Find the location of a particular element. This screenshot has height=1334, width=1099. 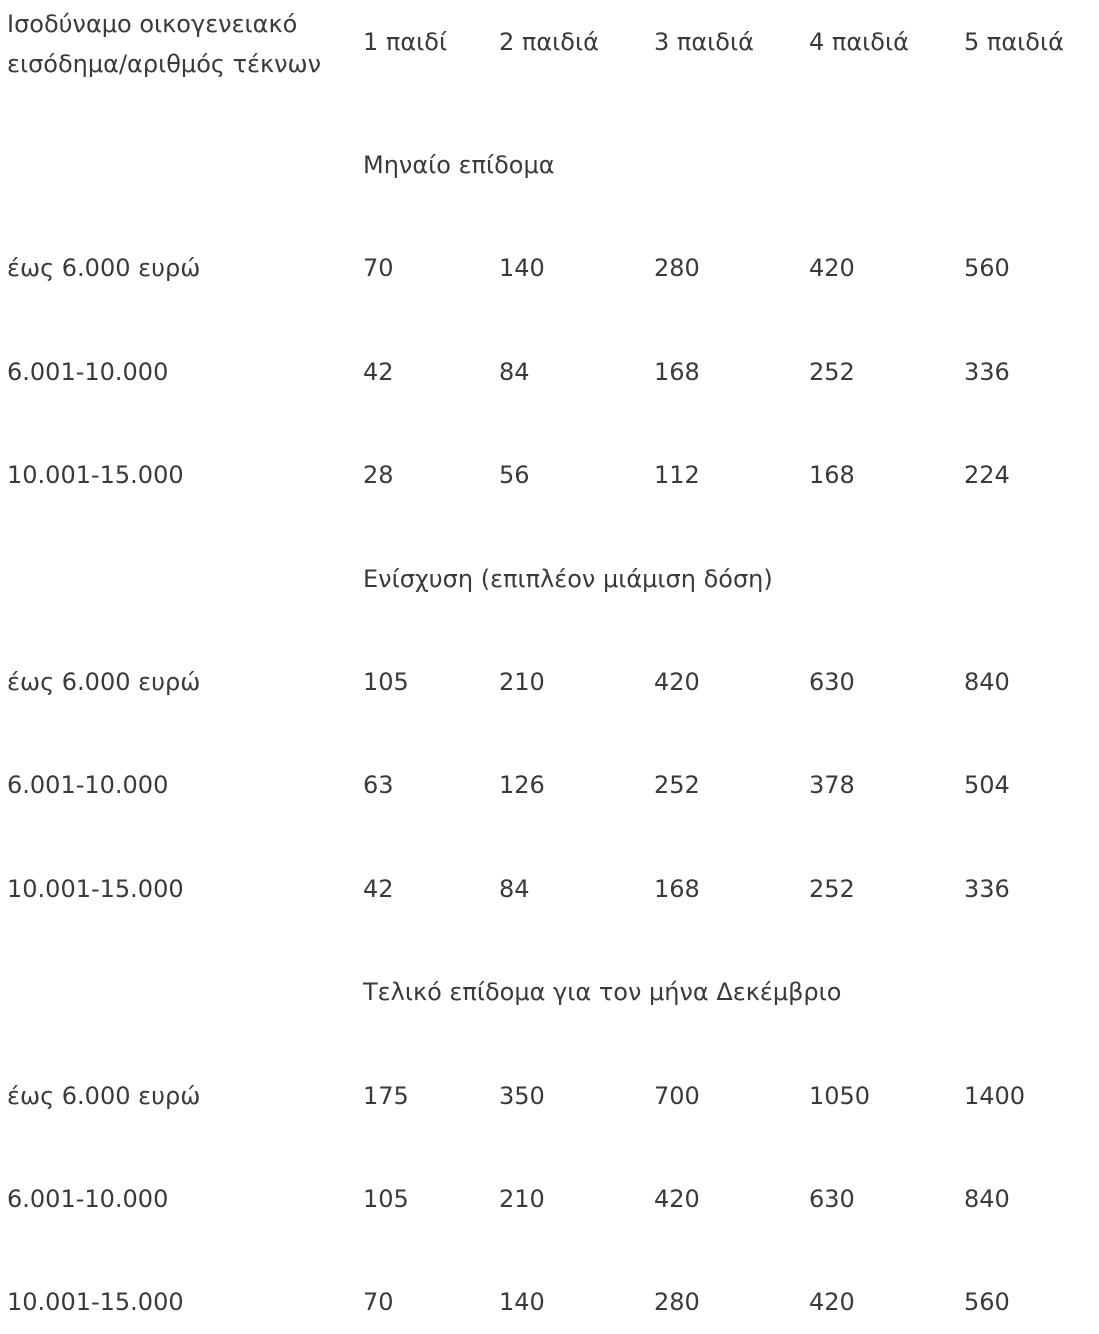

table-cell: 112 is located at coordinates (677, 475).